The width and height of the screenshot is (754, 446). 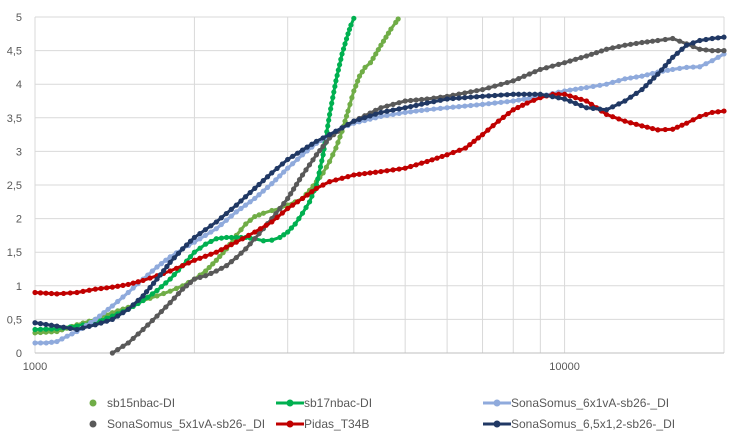 What do you see at coordinates (14, 119) in the screenshot?
I see `y-tick-label: 3,5` at bounding box center [14, 119].